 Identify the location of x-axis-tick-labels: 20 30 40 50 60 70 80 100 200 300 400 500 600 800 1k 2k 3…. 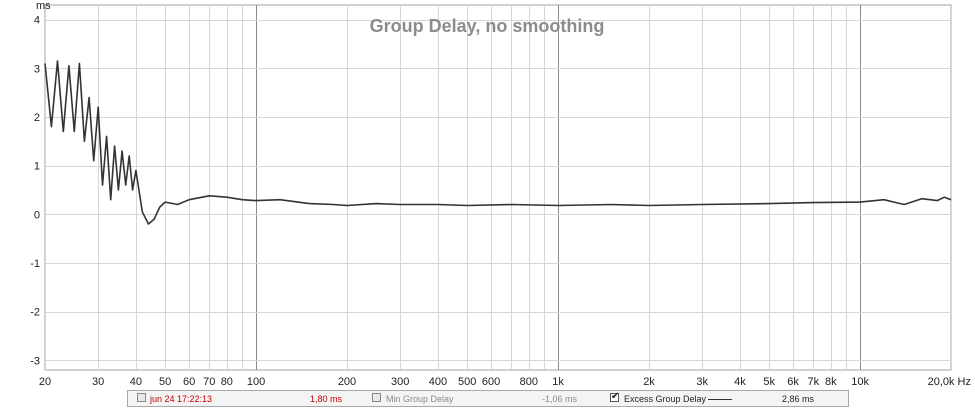
(505, 382).